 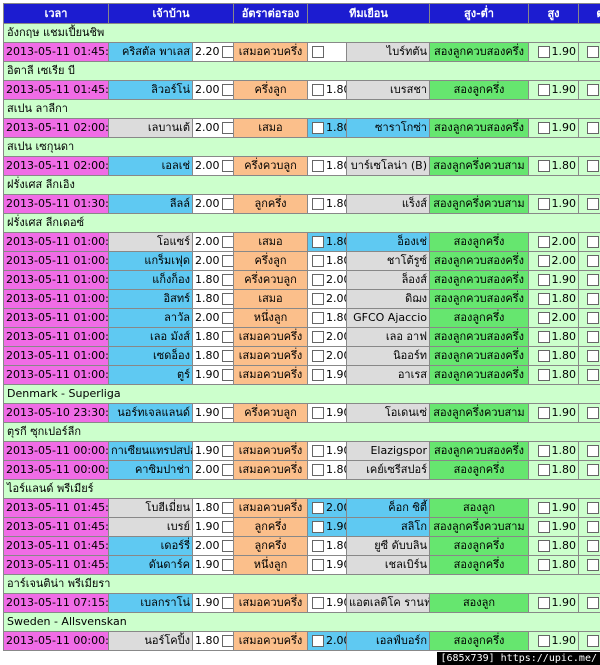 What do you see at coordinates (270, 242) in the screenshot?
I see `handicap: เสมอ` at bounding box center [270, 242].